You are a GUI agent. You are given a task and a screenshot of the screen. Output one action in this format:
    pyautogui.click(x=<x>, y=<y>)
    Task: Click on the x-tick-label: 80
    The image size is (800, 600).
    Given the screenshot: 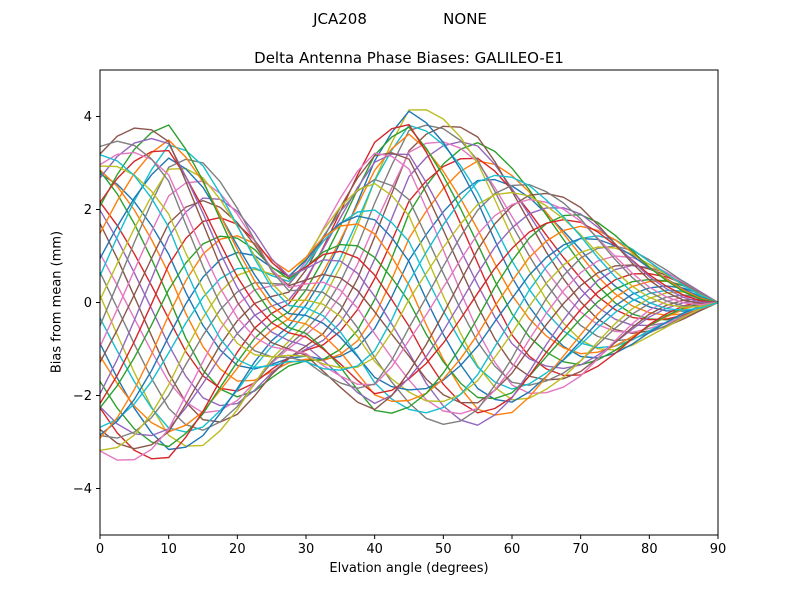 What is the action you would take?
    pyautogui.click(x=649, y=549)
    